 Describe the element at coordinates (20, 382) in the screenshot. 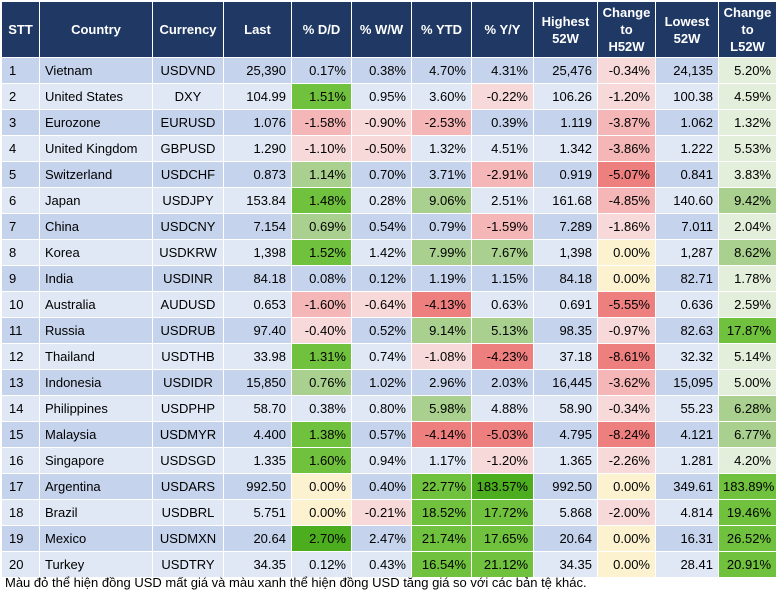

I see `cell-stt: 13` at that location.